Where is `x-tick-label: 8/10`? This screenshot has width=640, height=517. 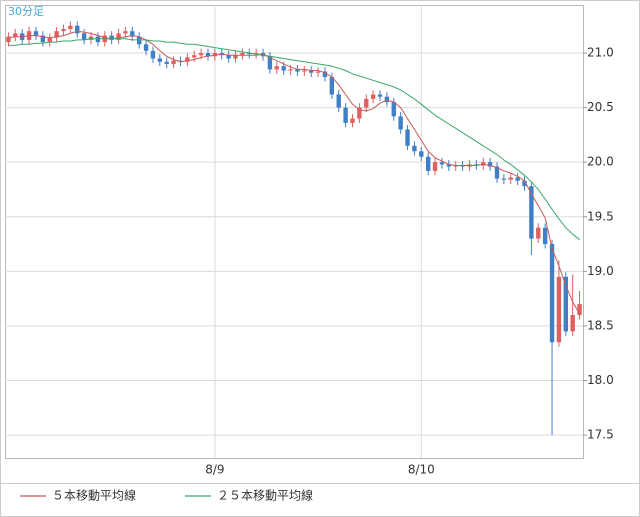
x-tick-label: 8/10 is located at coordinates (421, 470).